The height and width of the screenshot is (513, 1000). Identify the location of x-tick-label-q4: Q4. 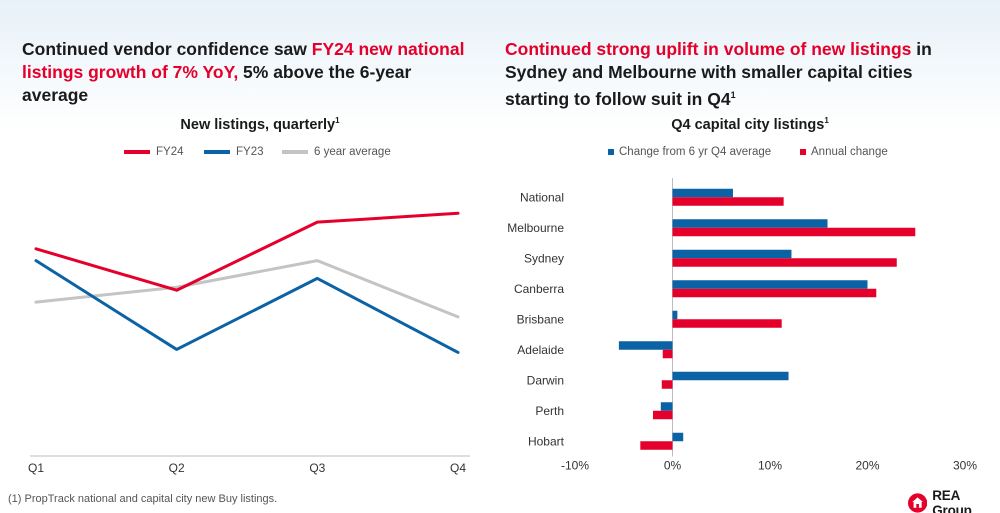
(458, 468).